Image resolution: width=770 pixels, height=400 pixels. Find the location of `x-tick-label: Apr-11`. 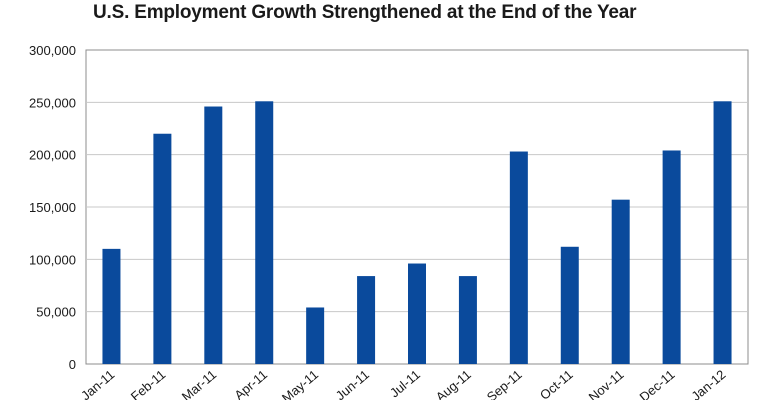

x-tick-label: Apr-11 is located at coordinates (250, 383).